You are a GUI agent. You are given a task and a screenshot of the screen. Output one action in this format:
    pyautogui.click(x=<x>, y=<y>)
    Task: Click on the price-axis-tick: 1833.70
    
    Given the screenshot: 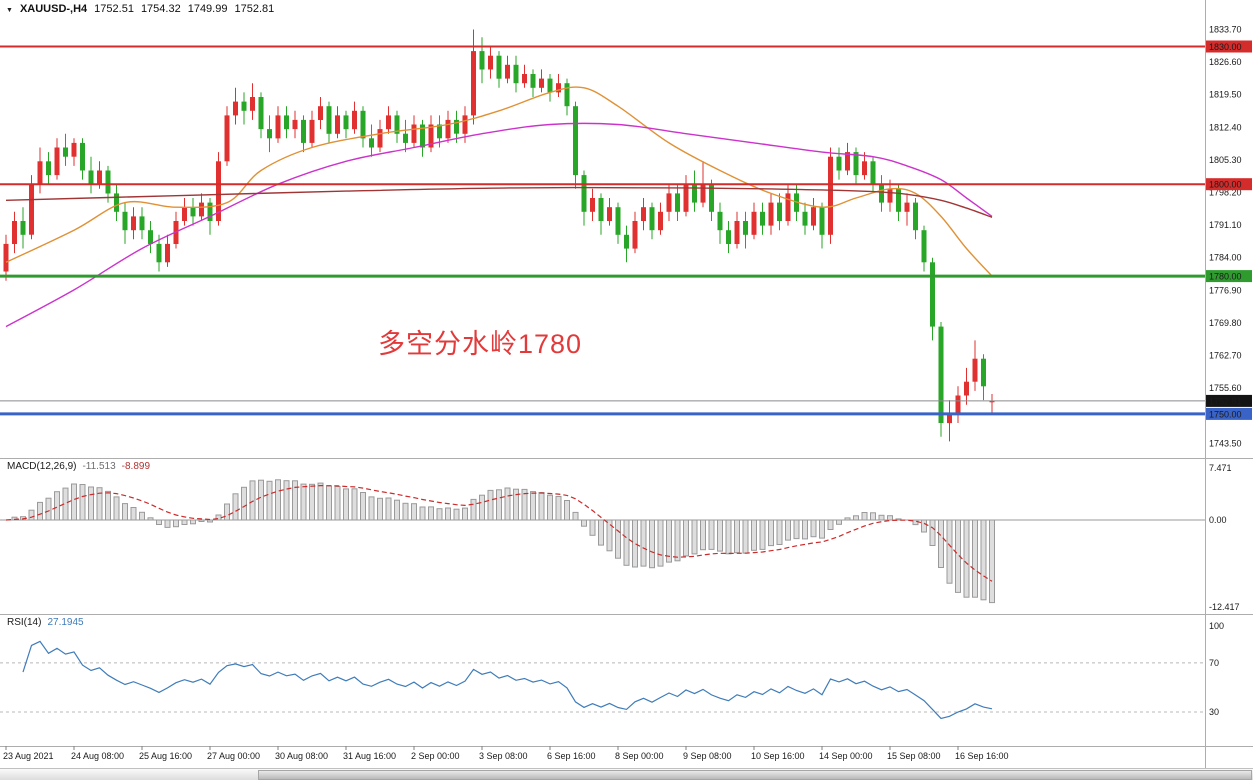 What is the action you would take?
    pyautogui.click(x=1225, y=30)
    